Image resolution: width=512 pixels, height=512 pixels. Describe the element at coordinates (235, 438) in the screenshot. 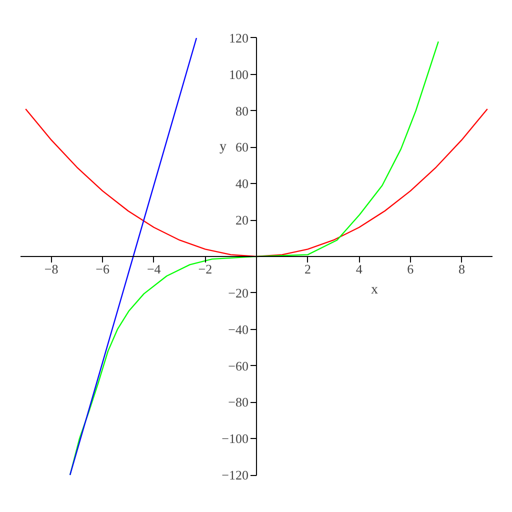

I see `y-tick-label: −100` at that location.